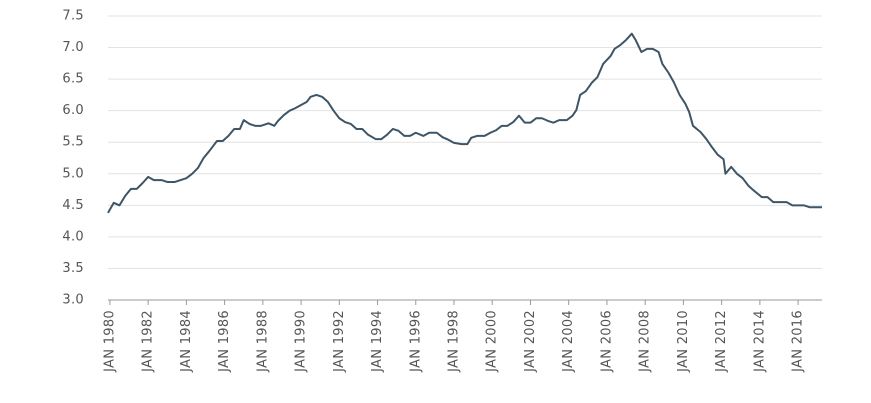 The height and width of the screenshot is (403, 871). Describe the element at coordinates (759, 341) in the screenshot. I see `x-tick-label: JAN 2014` at that location.